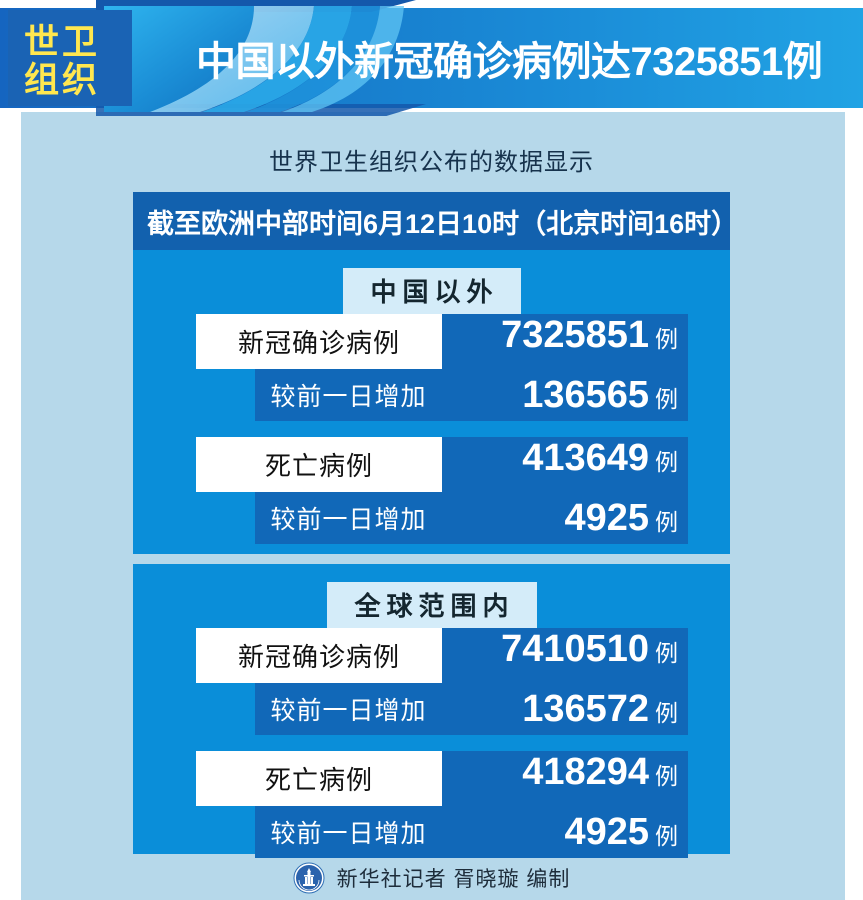 This screenshot has width=863, height=900. What do you see at coordinates (585, 458) in the screenshot?
I see `stat-number: 413649` at bounding box center [585, 458].